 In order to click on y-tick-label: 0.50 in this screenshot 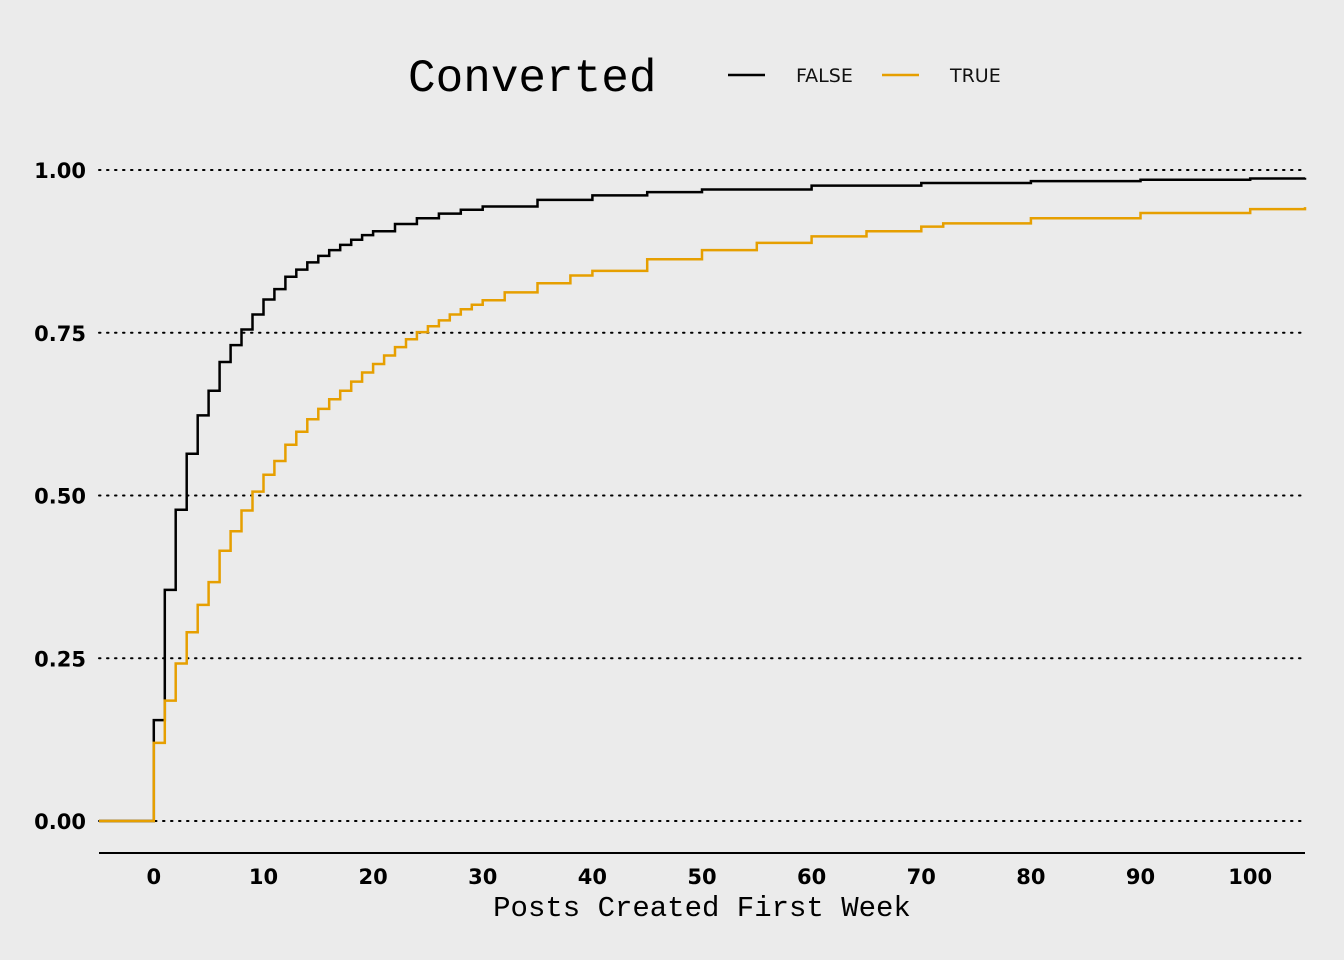, I will do `click(60, 497)`.